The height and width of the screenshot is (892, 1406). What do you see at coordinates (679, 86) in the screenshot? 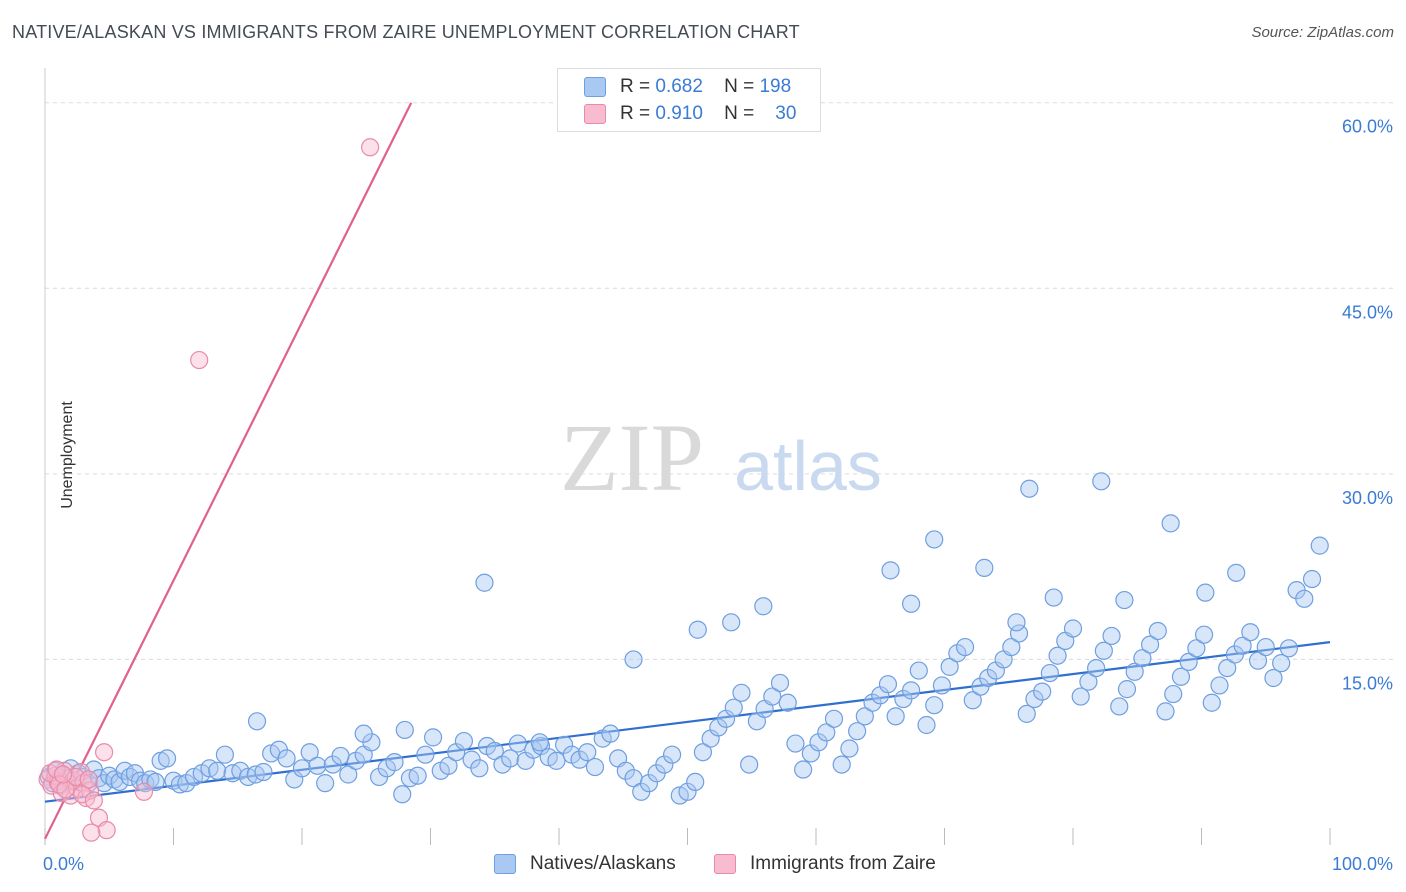
I see `legend-r-value: 0.682` at bounding box center [679, 86].